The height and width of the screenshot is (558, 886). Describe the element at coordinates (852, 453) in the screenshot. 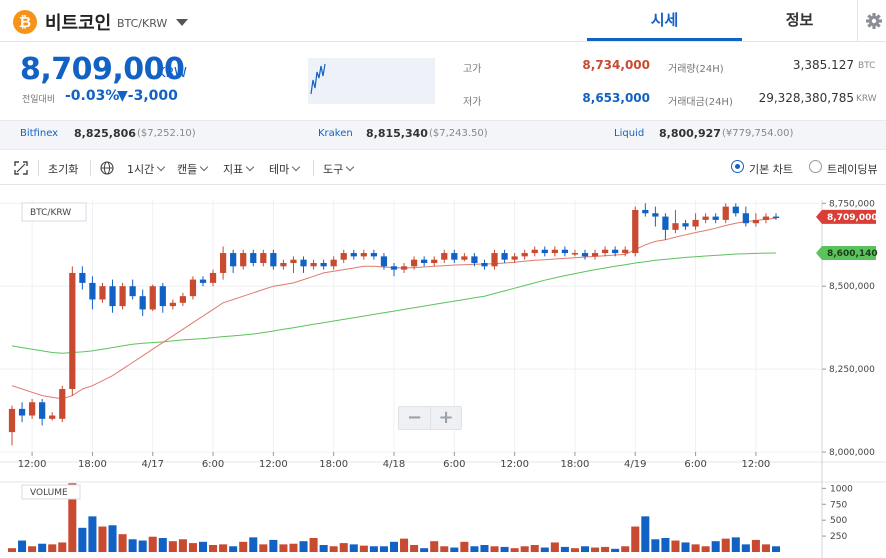

I see `y-tick-label: 8,000,000` at that location.